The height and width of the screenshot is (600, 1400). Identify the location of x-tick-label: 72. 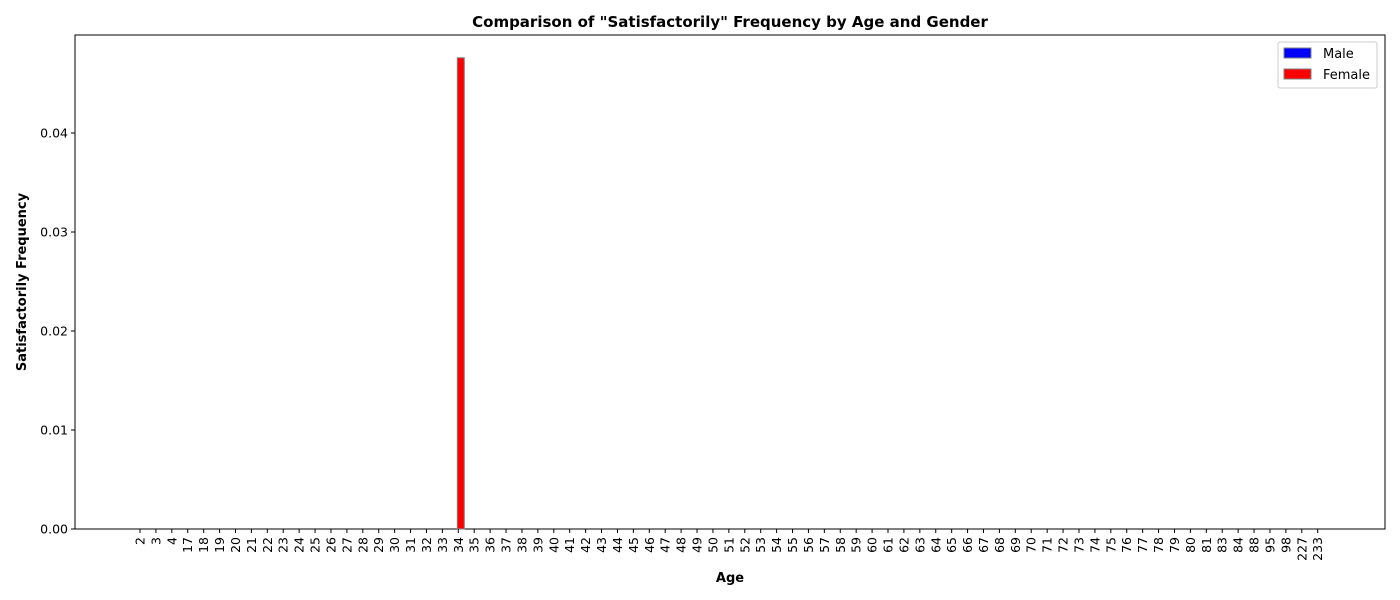
(1063, 545).